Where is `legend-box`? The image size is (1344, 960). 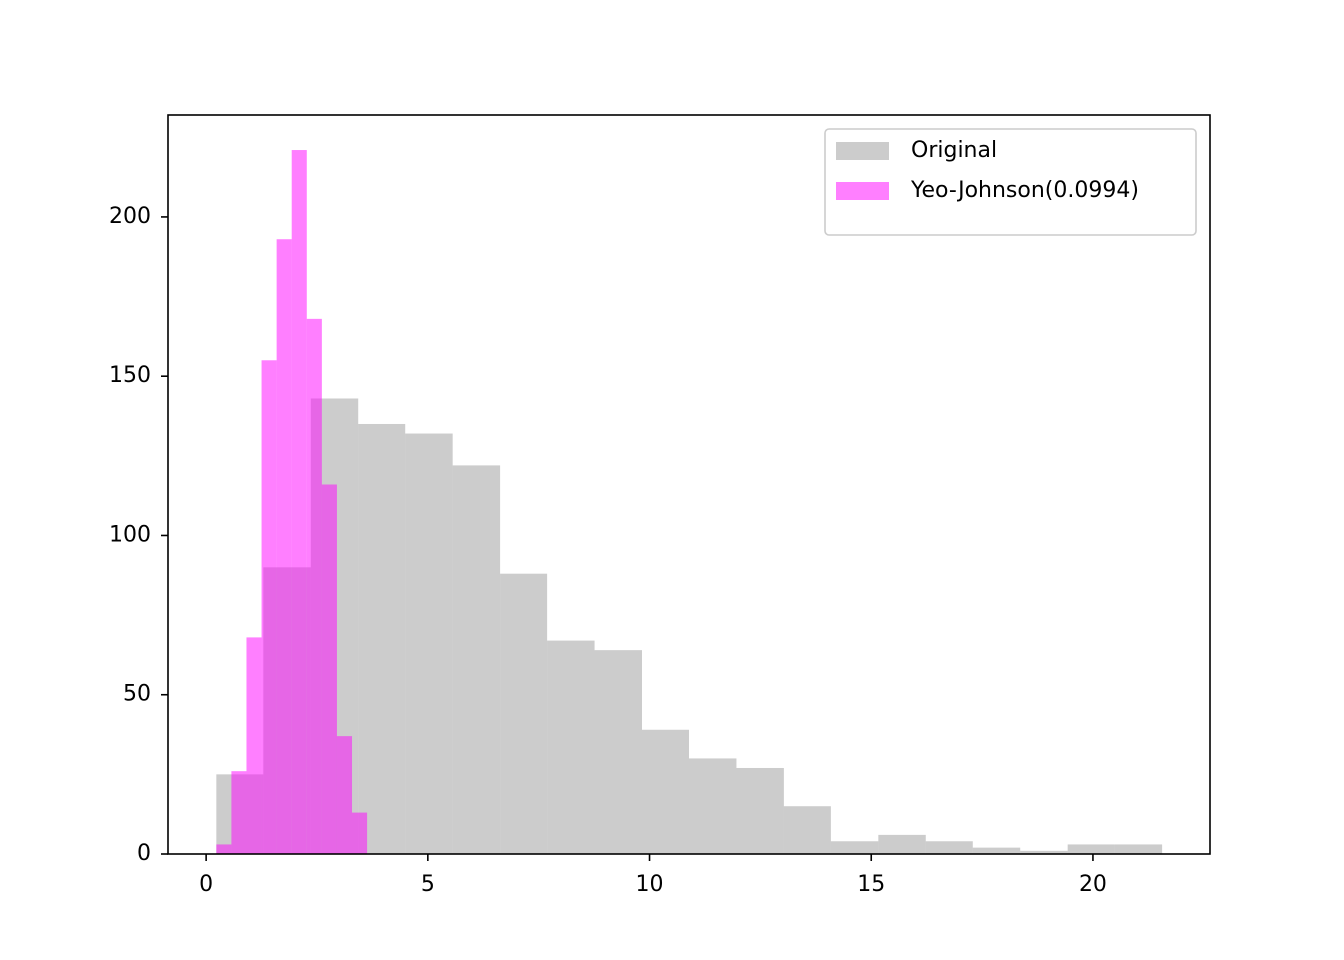 legend-box is located at coordinates (1010, 182).